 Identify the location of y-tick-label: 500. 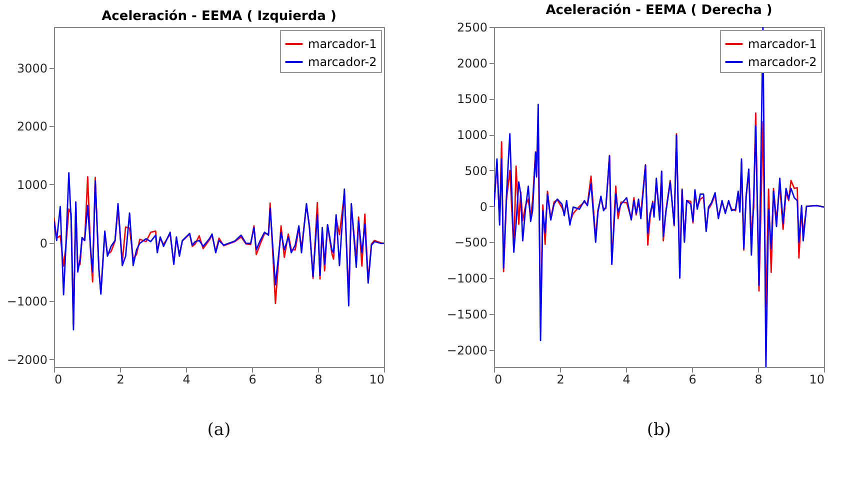
(476, 171).